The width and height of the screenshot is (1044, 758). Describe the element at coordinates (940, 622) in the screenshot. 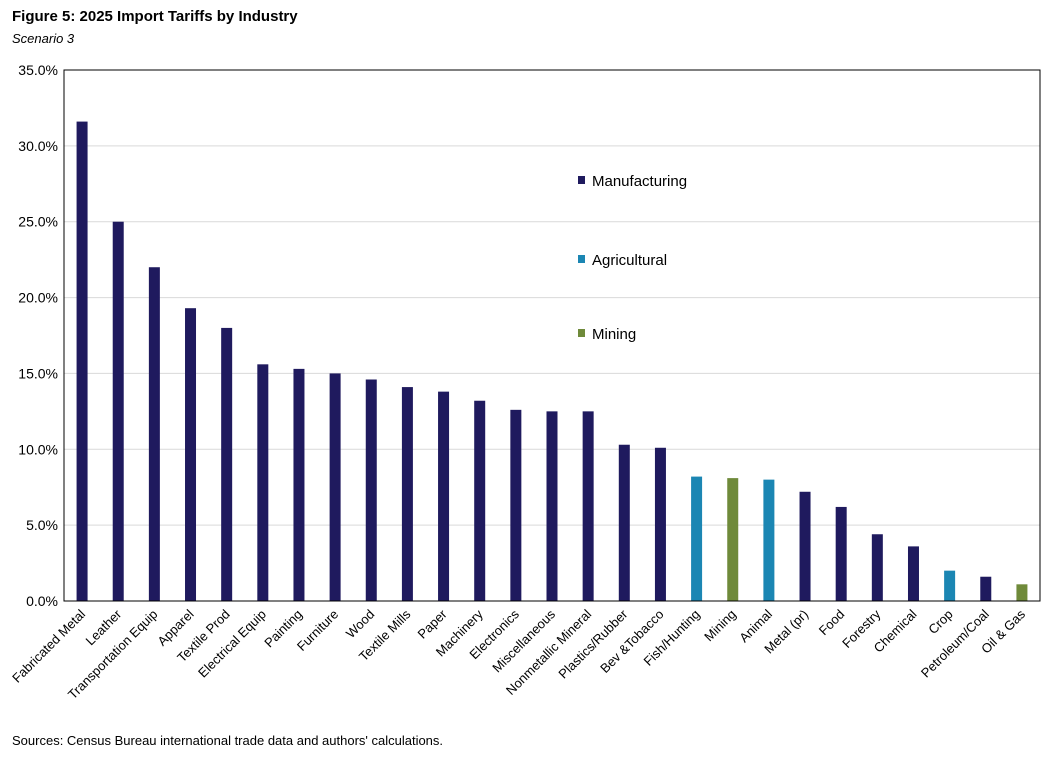

I see `x-tick-label: Crop` at that location.